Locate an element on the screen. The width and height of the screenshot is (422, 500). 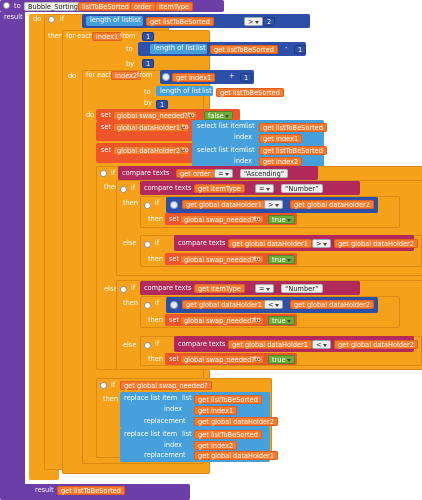
get-dh2-4: get global dataHolder2 is located at coordinates (376, 344).